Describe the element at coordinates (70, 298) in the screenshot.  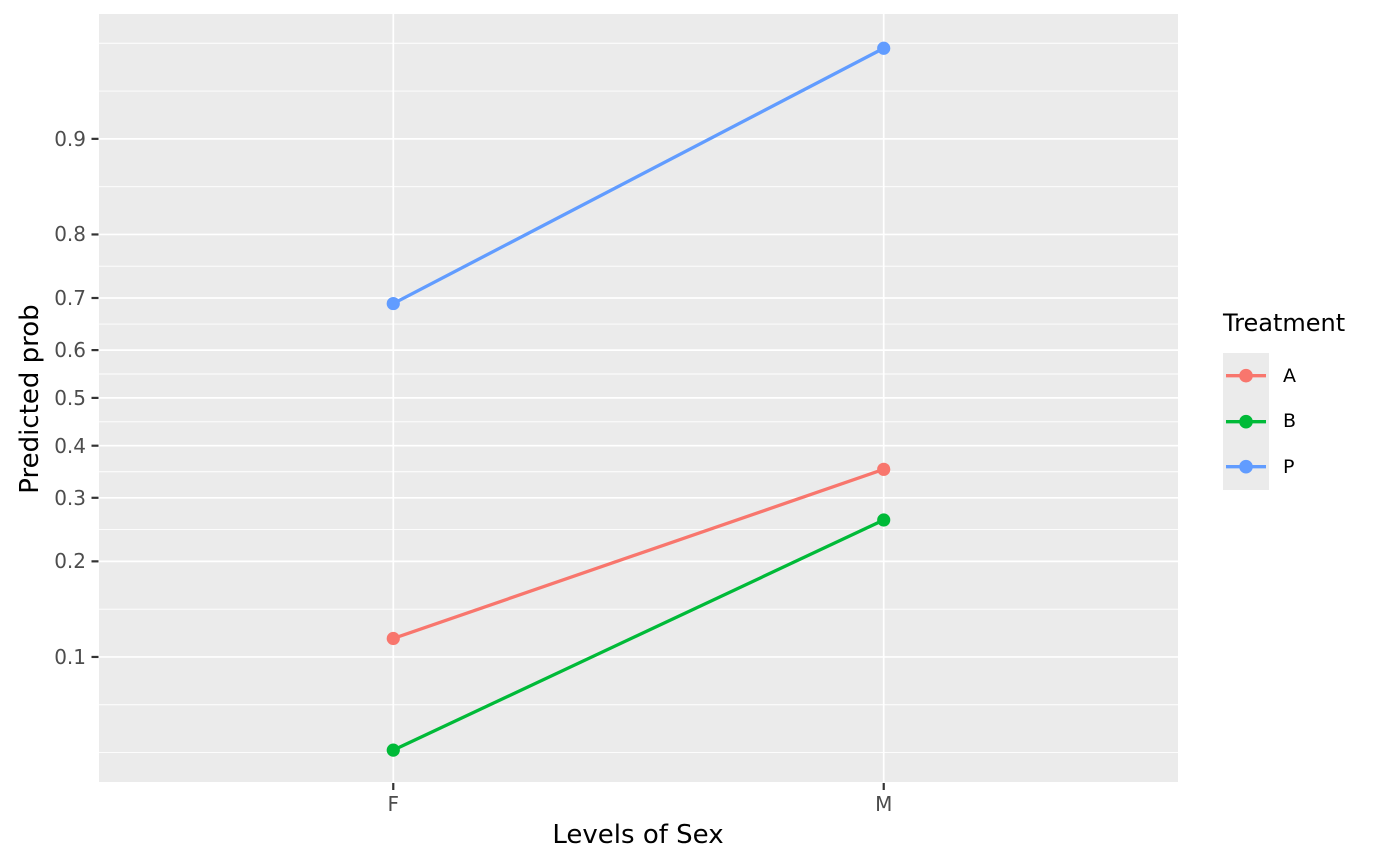
I see `y-tick-label: 0.7` at that location.